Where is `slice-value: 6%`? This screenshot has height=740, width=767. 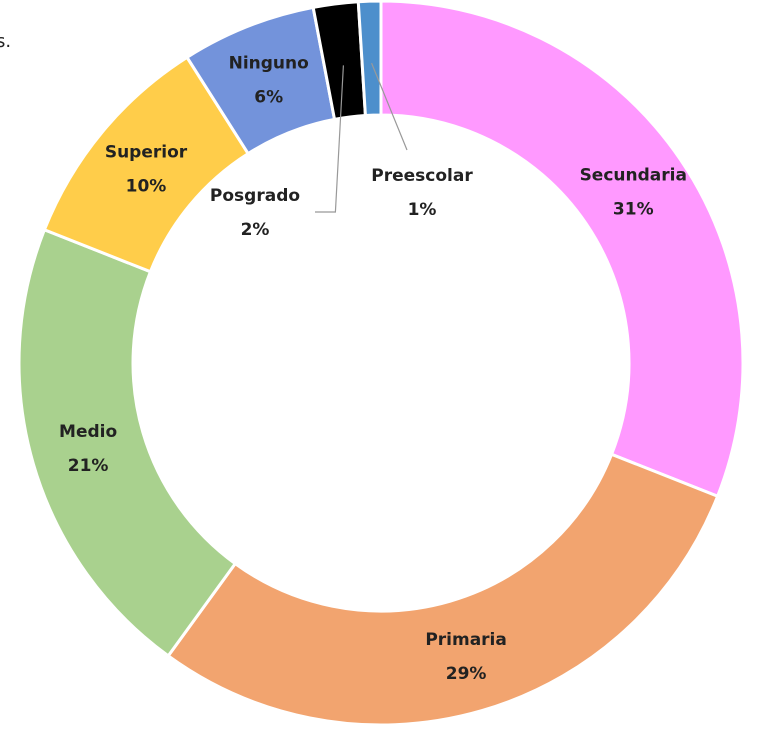 slice-value: 6% is located at coordinates (268, 97).